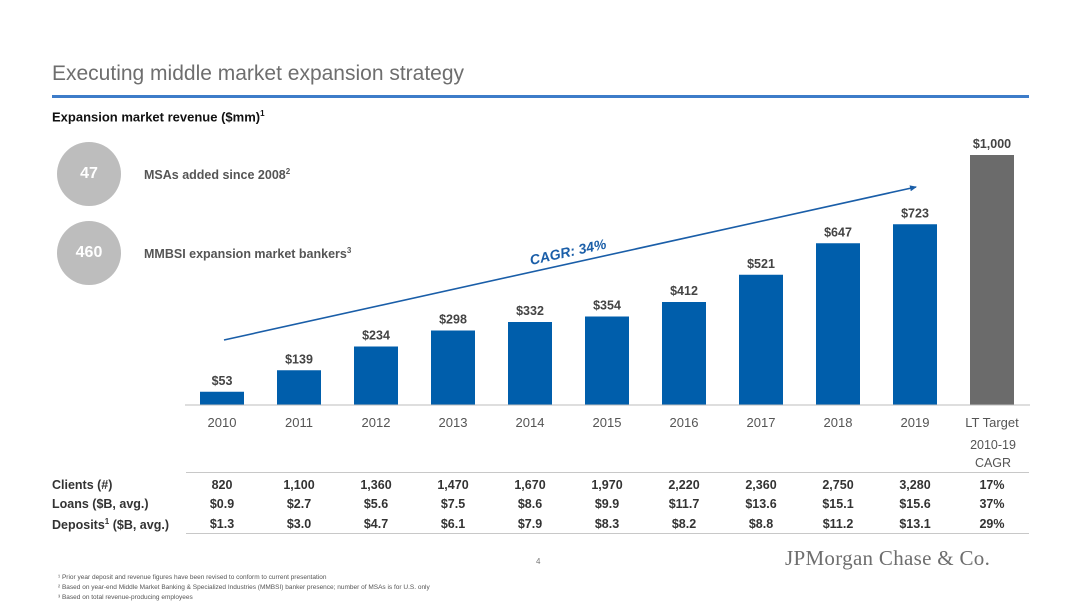 This screenshot has height=608, width=1080. What do you see at coordinates (761, 422) in the screenshot?
I see `x-tick-label: 2017` at bounding box center [761, 422].